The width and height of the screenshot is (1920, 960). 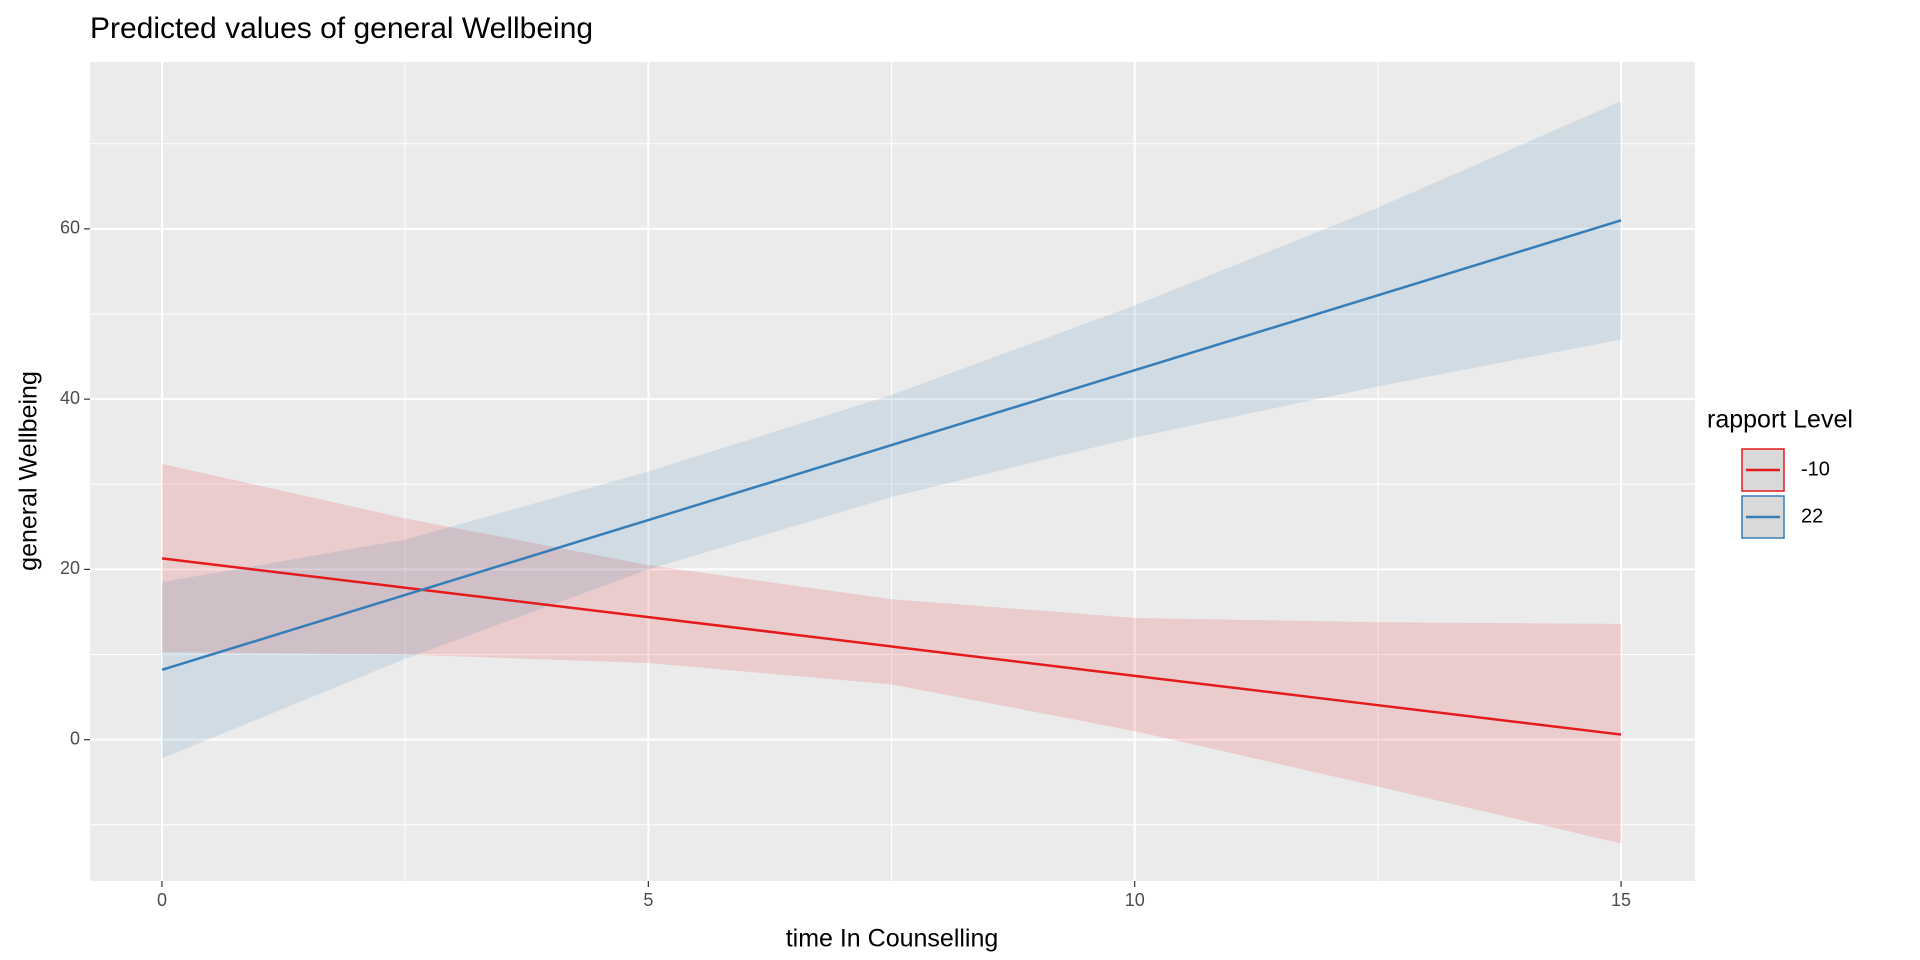 I want to click on x-tick-label: 5, so click(x=648, y=900).